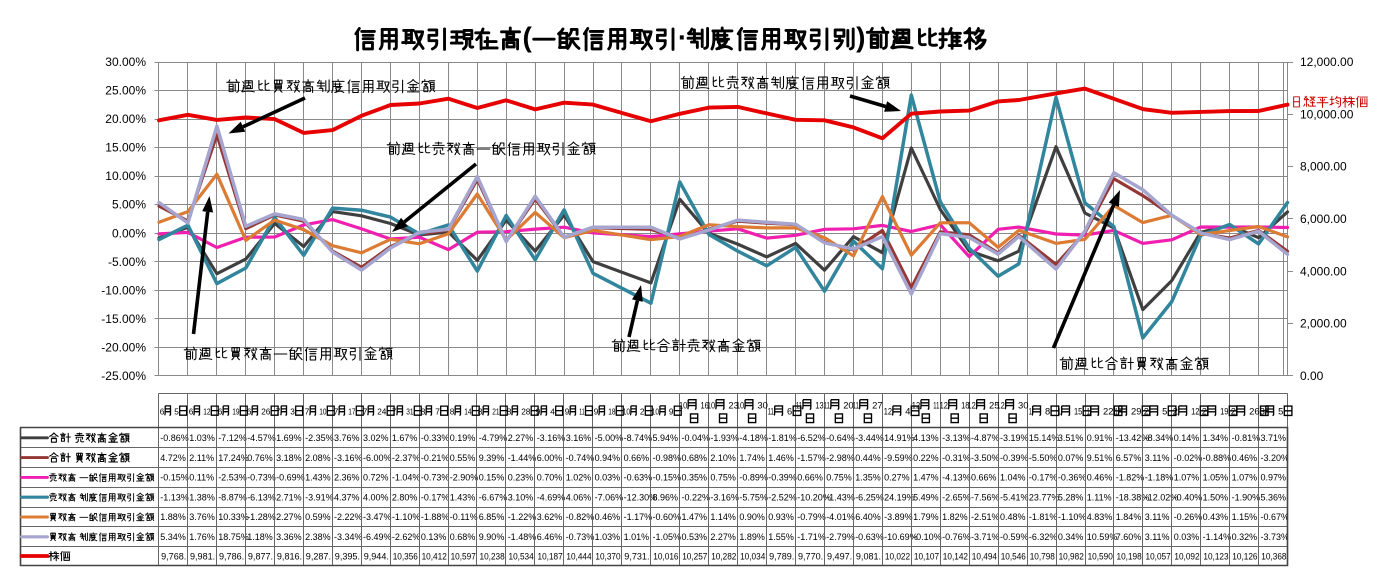 Image resolution: width=1388 pixels, height=583 pixels. What do you see at coordinates (1100, 517) in the screenshot?
I see `svg-text: 4.83%` at bounding box center [1100, 517].